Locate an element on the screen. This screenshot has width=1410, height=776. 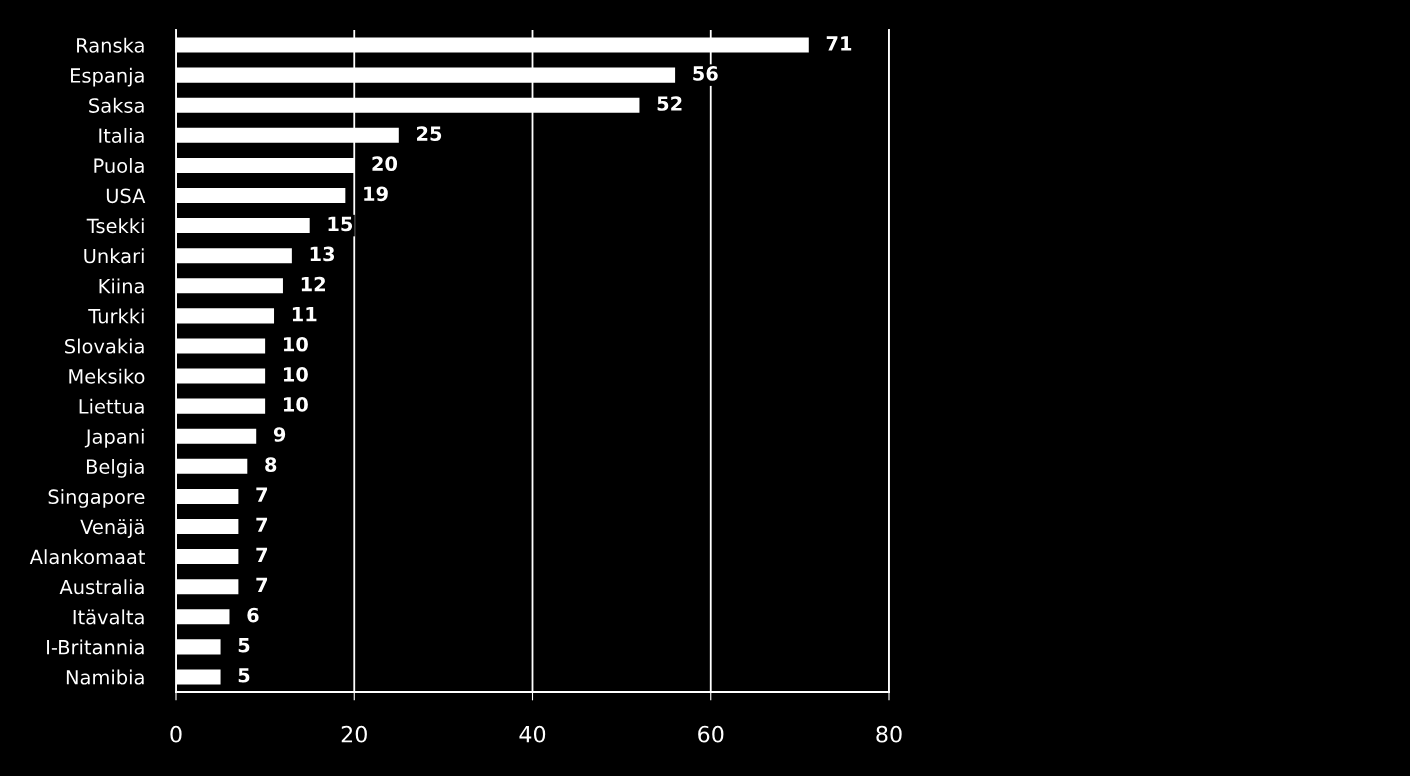
y-tick-label: Alankomaat is located at coordinates (87, 557).